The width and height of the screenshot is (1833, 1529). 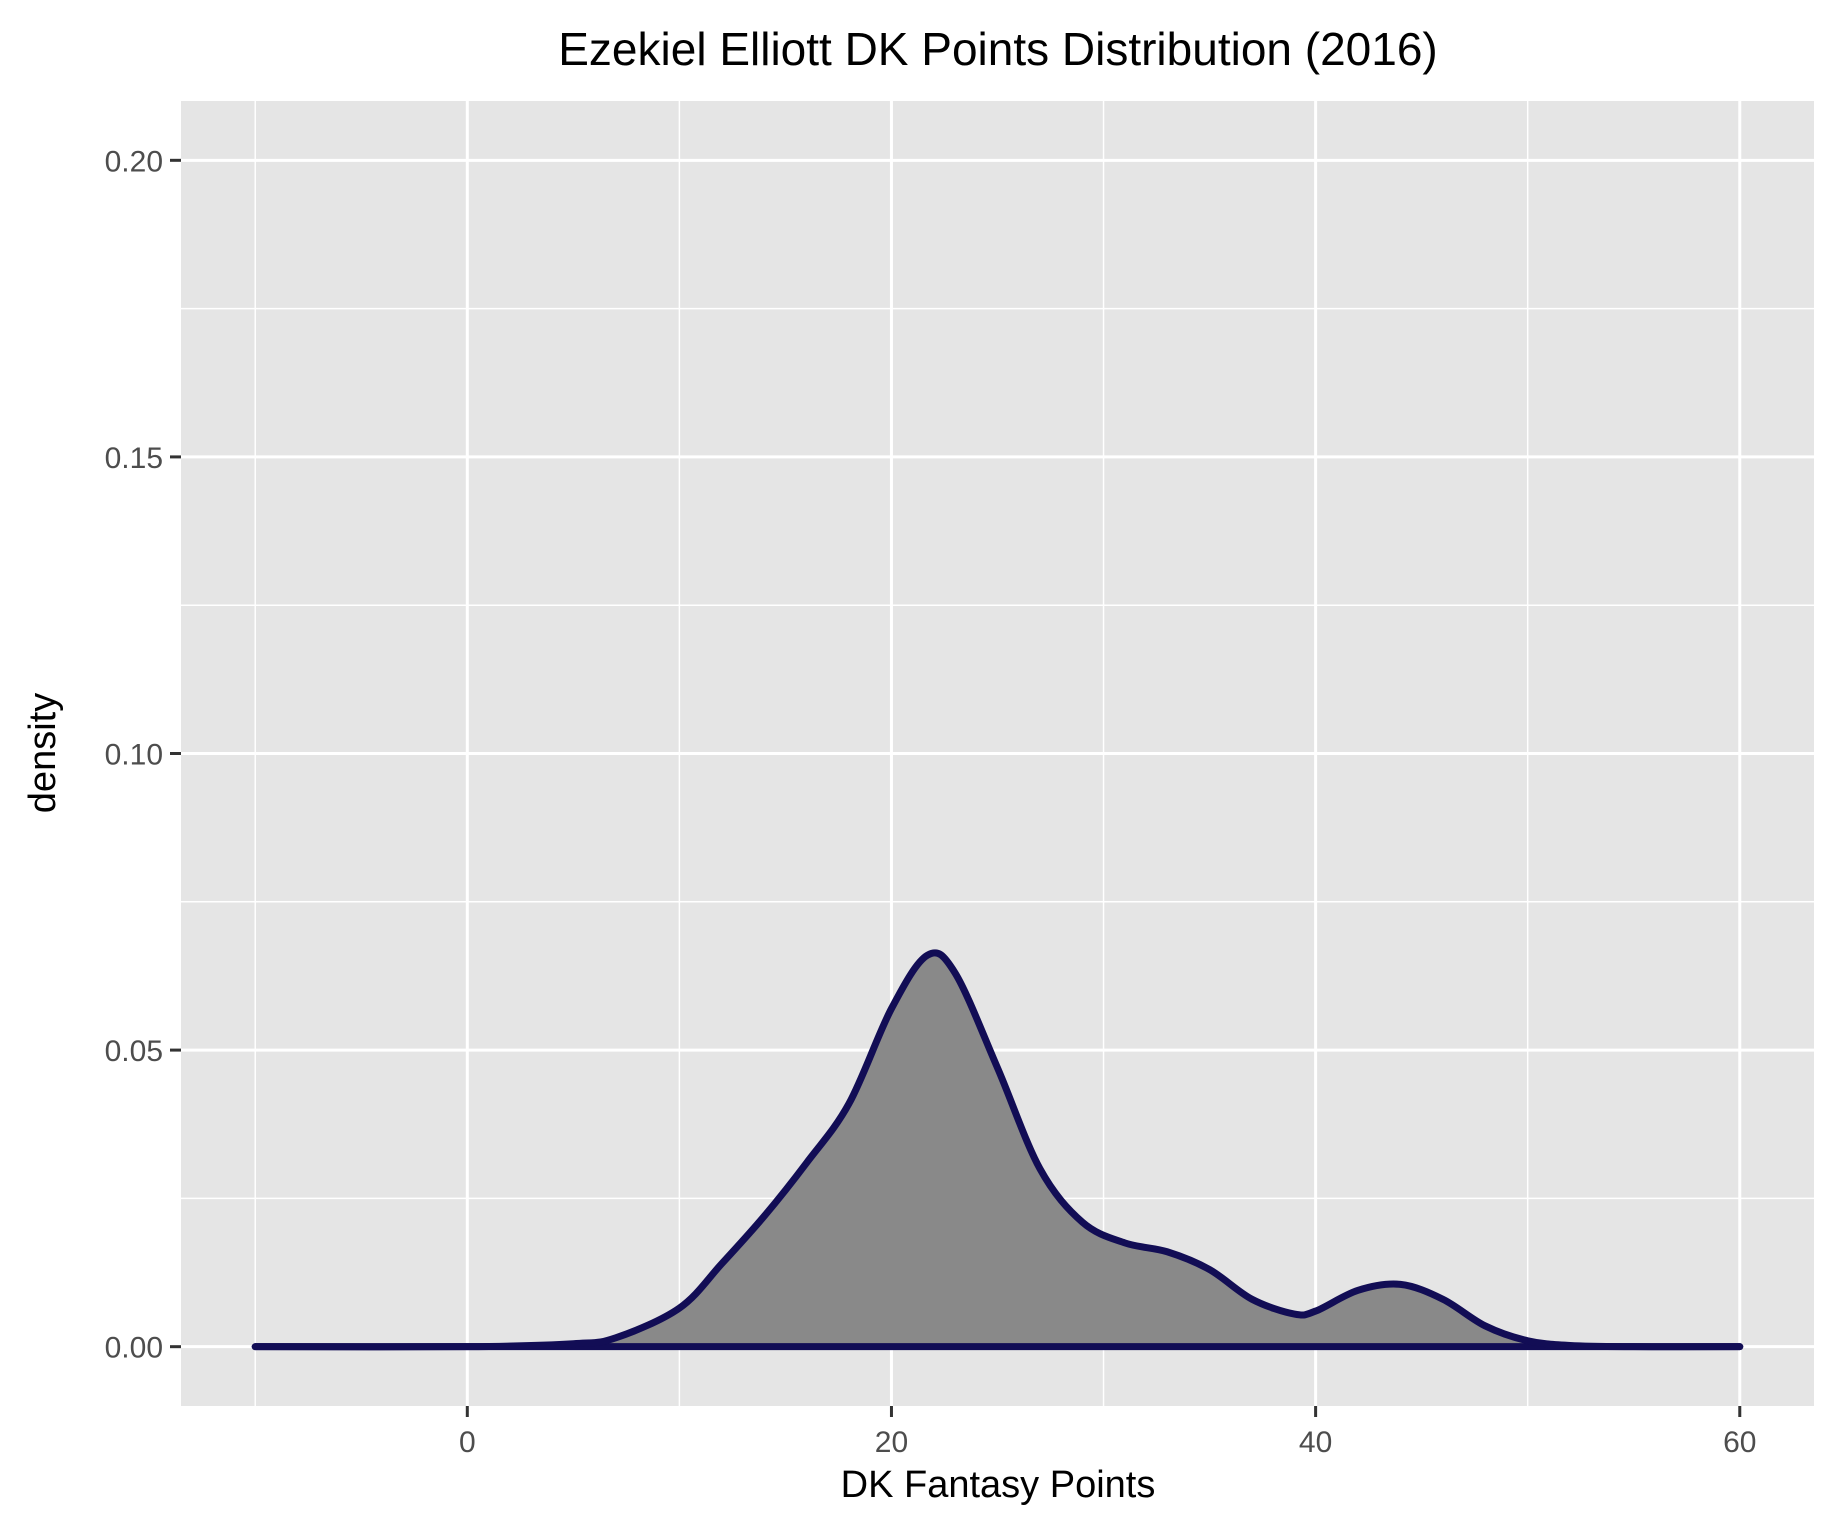 I want to click on y-tick-label: 0.20, so click(x=134, y=161).